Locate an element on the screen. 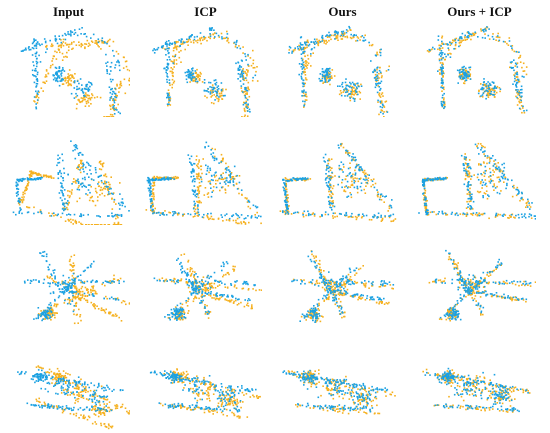  point-cloud-scene-2-ours is located at coordinates (337, 177).